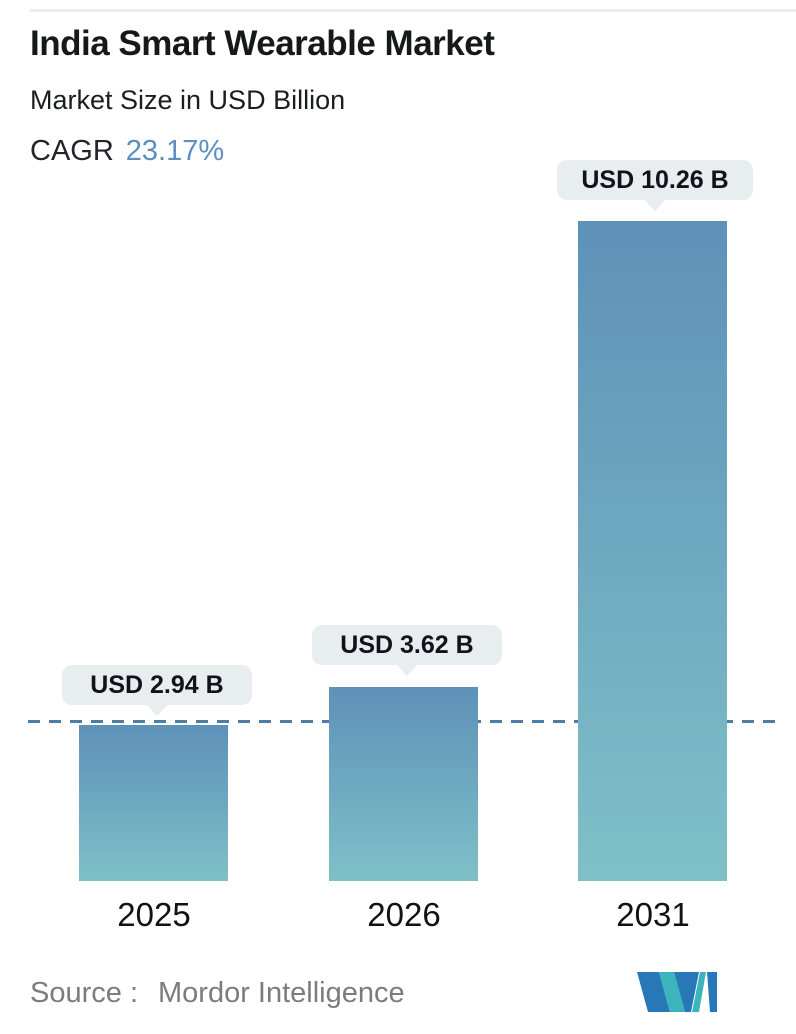  What do you see at coordinates (84, 993) in the screenshot?
I see `source-label: Source :` at bounding box center [84, 993].